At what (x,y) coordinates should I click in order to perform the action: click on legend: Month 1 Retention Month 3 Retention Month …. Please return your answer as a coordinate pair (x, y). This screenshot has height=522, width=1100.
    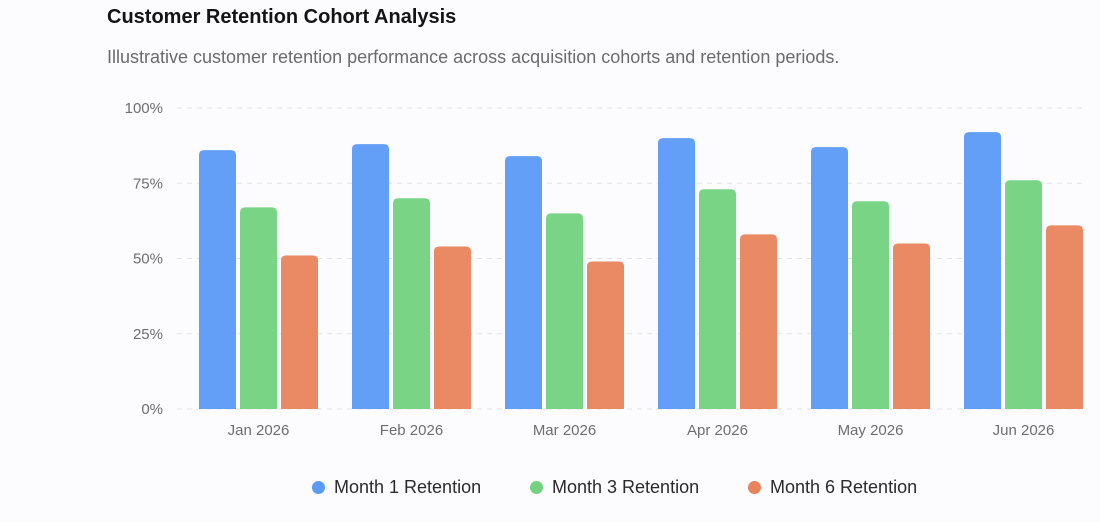
    Looking at the image, I should click on (550, 487).